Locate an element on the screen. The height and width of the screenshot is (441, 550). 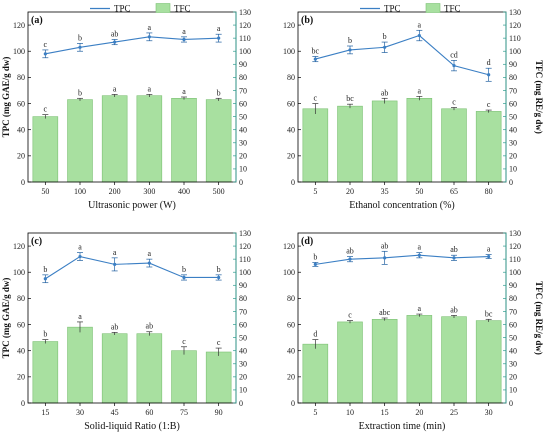
tfc-significance-label: d is located at coordinates (315, 334).